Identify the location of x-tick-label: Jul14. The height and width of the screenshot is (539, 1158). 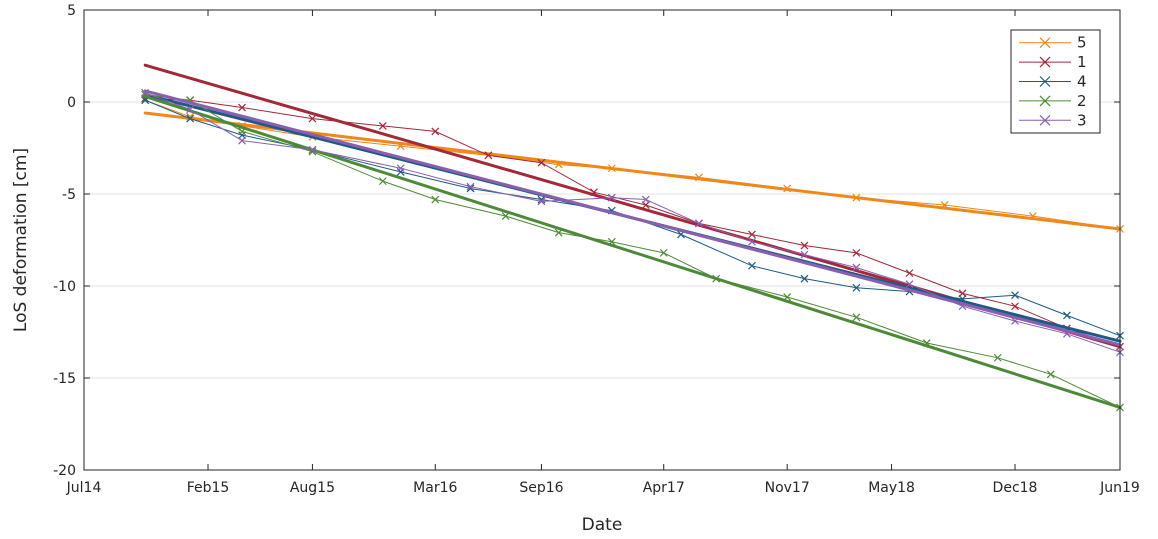
(84, 488).